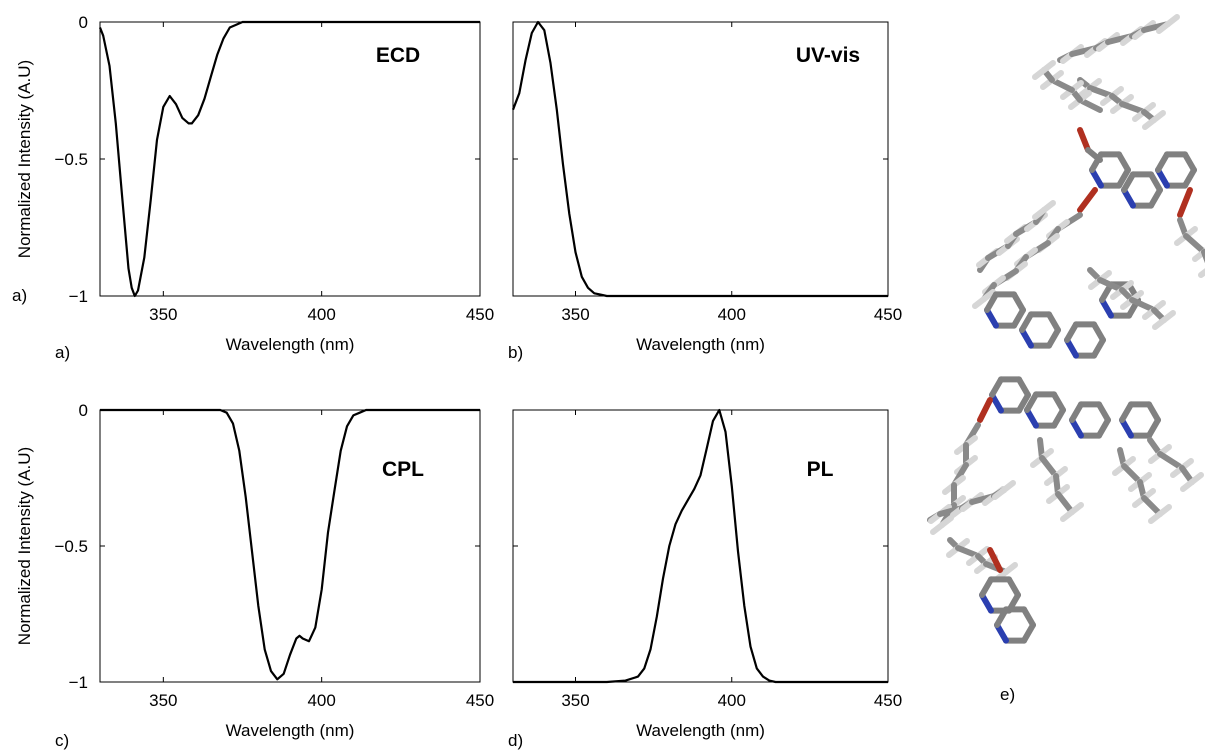  Describe the element at coordinates (1007, 694) in the screenshot. I see `panel-label: e)` at that location.